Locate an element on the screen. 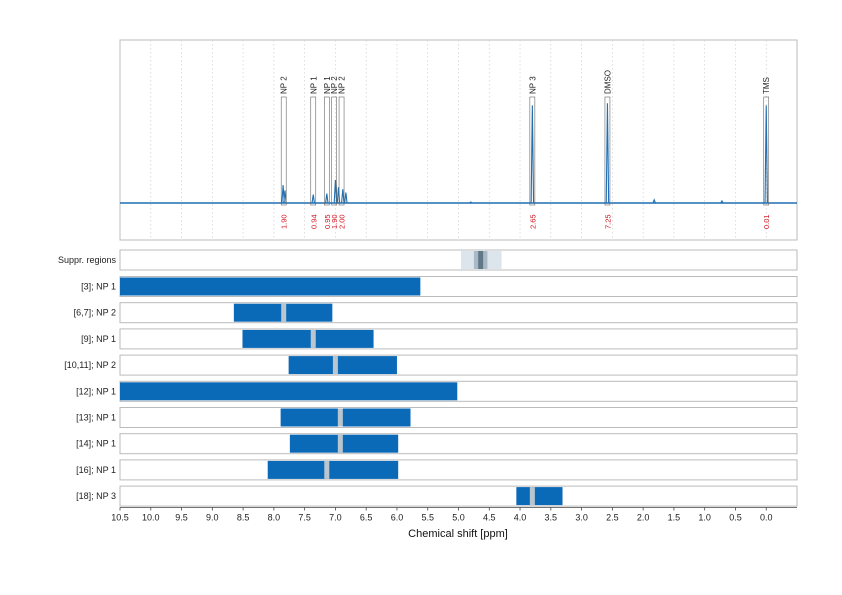 The image size is (842, 595). x-tick-label-15: 3.0 is located at coordinates (581, 518).